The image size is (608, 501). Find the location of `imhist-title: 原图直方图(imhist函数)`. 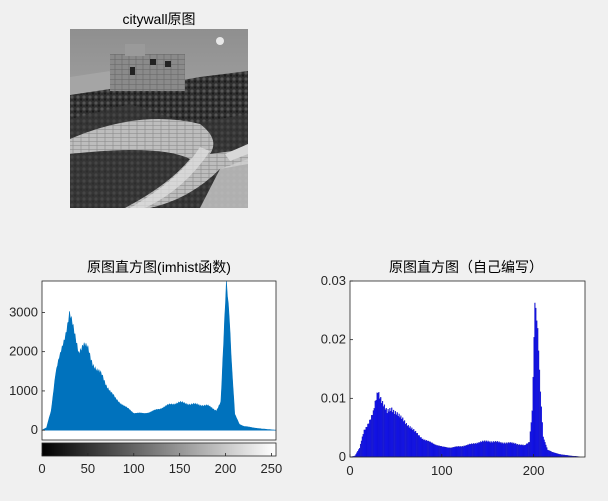

imhist-title: 原图直方图(imhist函数) is located at coordinates (159, 267).